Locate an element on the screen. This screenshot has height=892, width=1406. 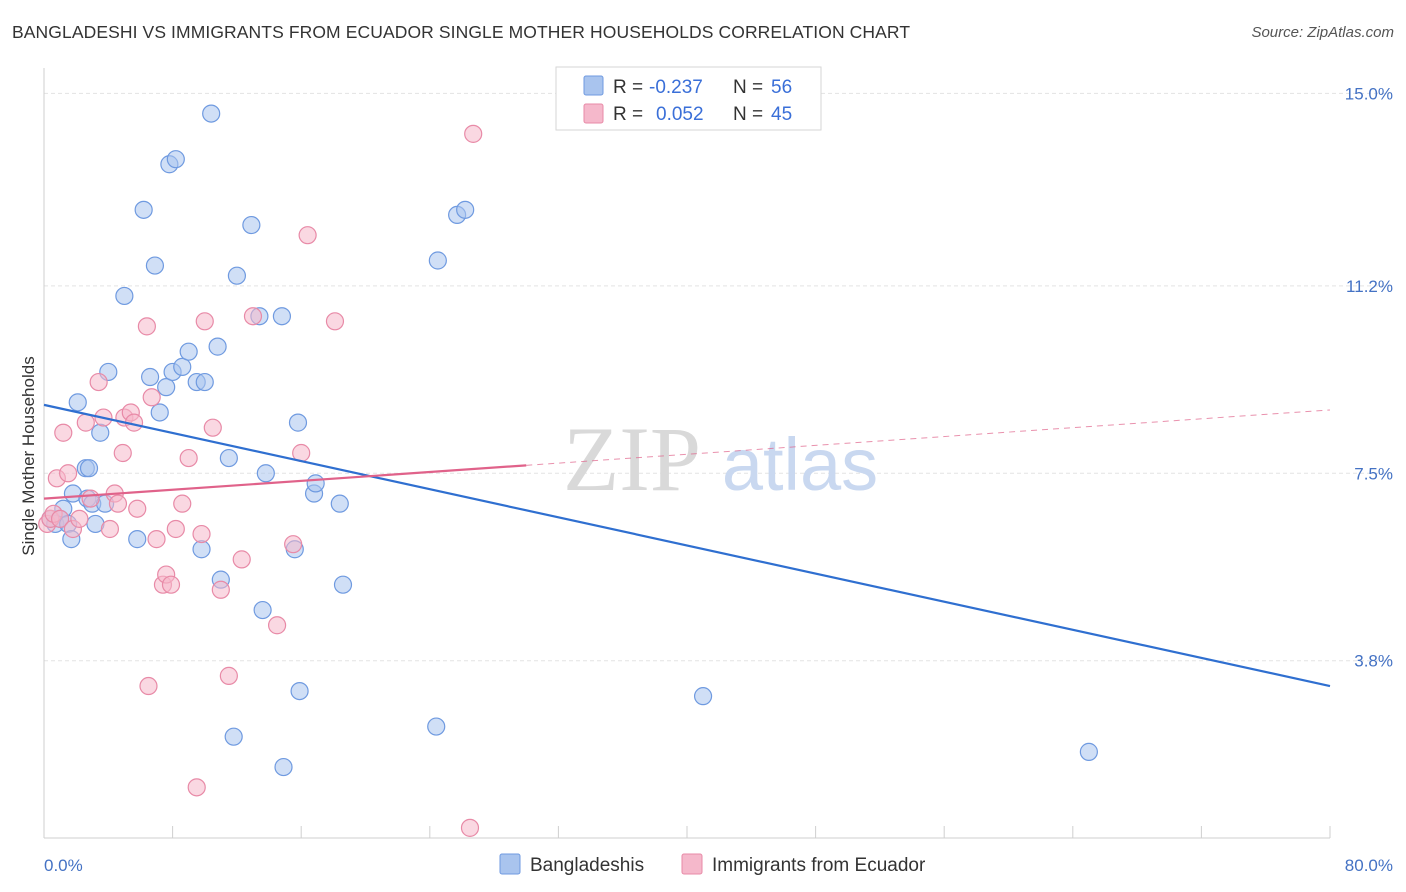
legend-r-value-1: -0.237 is located at coordinates (676, 87).